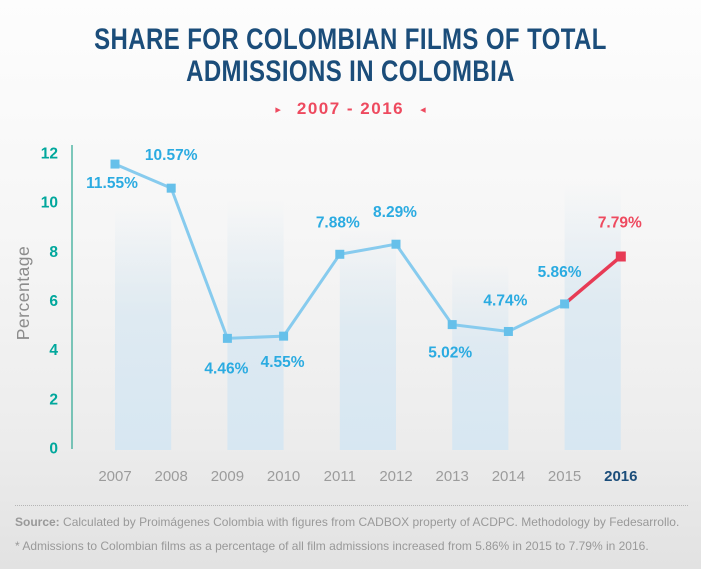  I want to click on source-label: Source:, so click(37, 522).